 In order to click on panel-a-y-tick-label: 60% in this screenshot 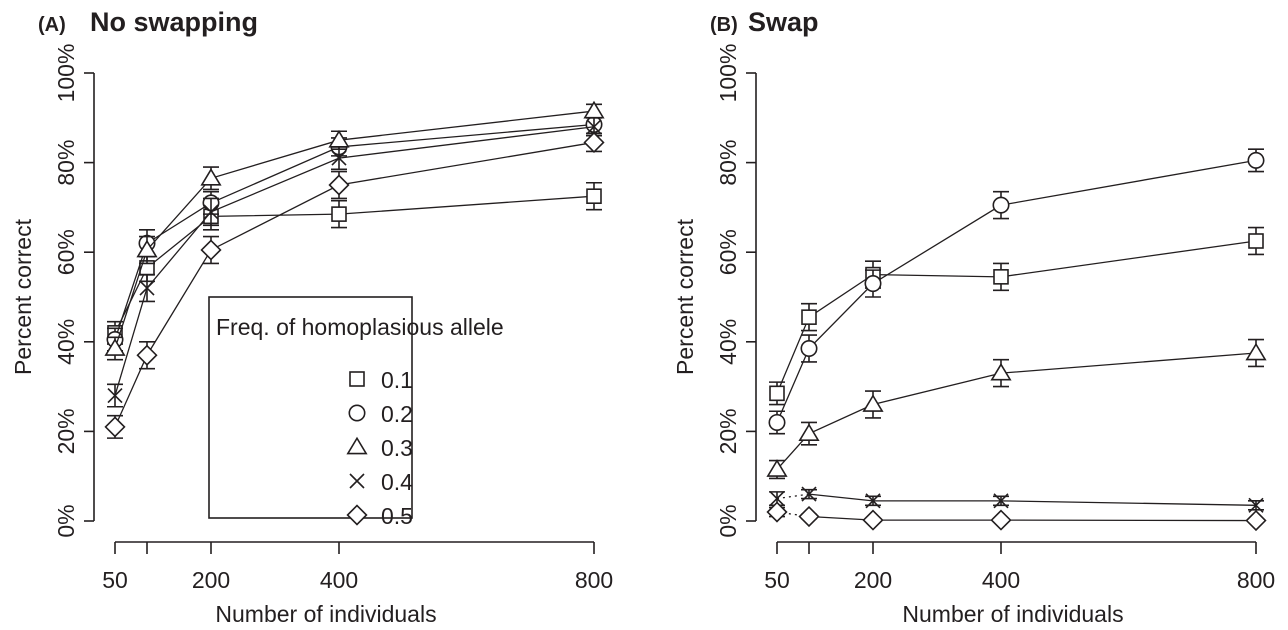, I will do `click(66, 252)`.